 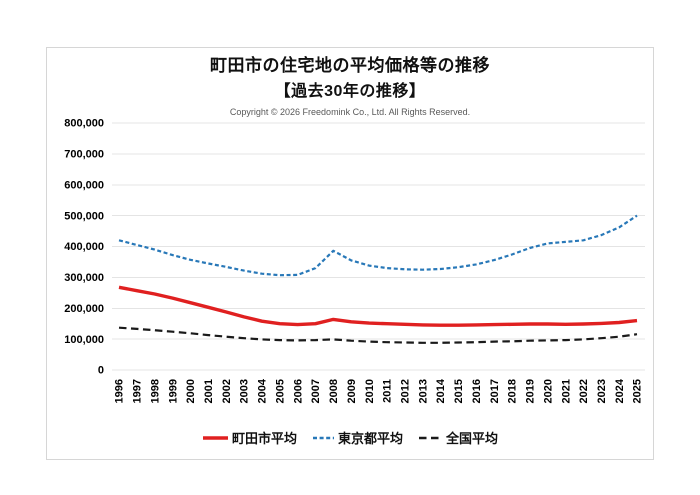 I want to click on legend-item-tokyo: 東京都平均, so click(x=357, y=437).